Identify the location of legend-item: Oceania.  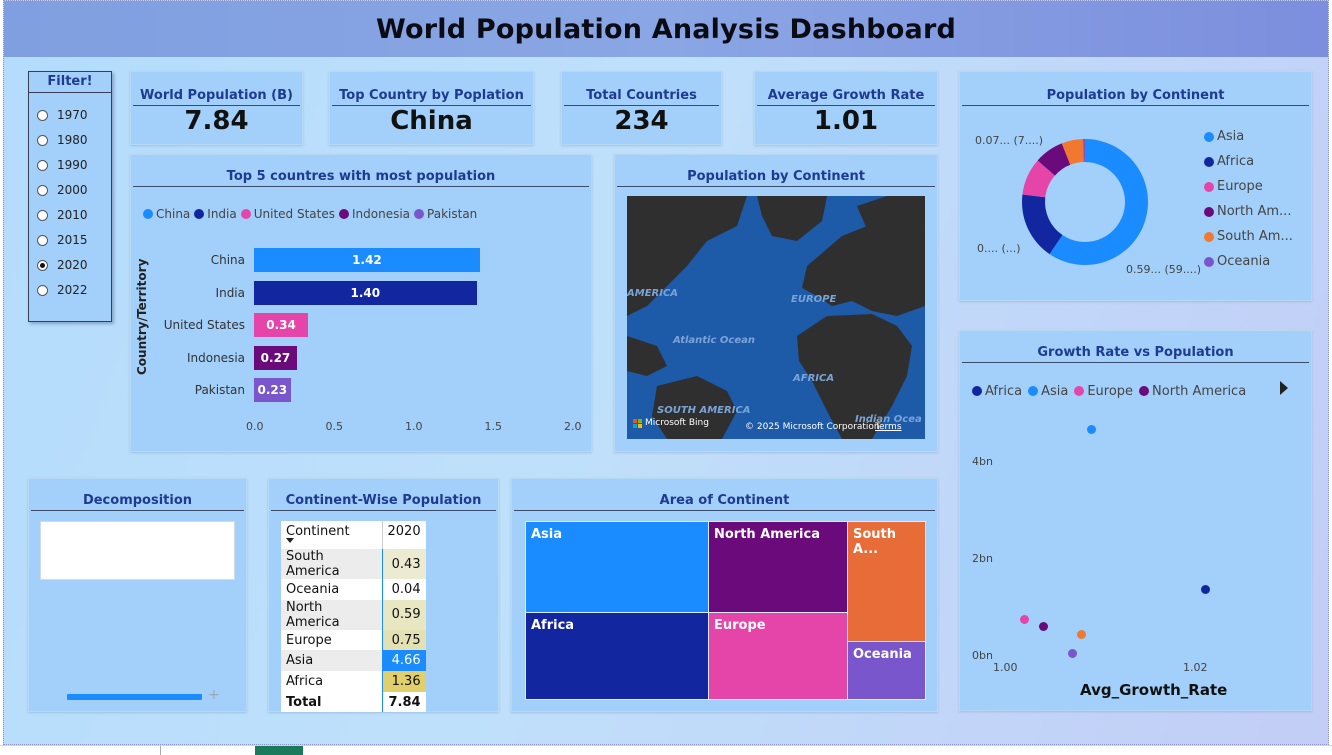
(1248, 261).